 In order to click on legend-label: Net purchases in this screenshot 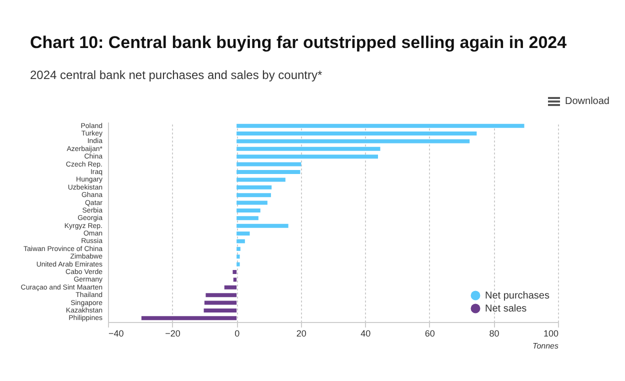, I will do `click(517, 296)`.